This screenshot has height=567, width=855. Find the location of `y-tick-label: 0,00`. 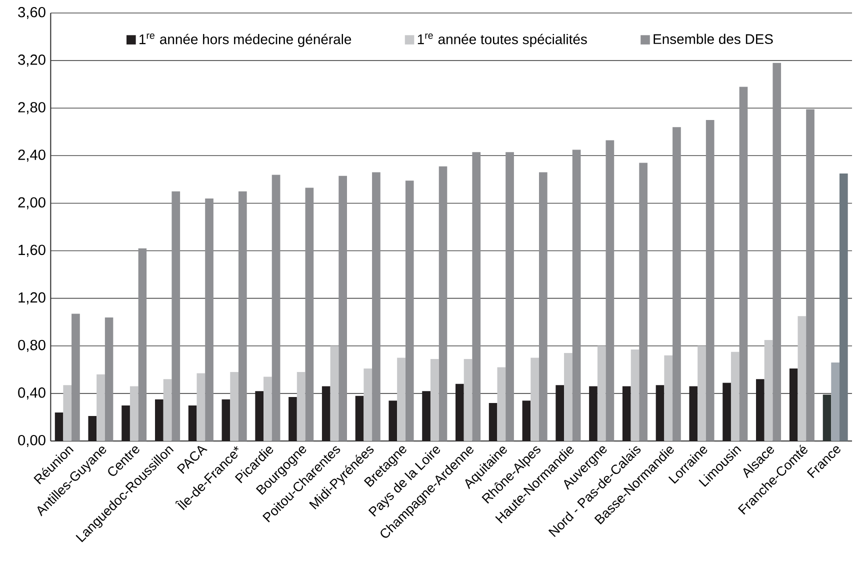

y-tick-label: 0,00 is located at coordinates (32, 441).